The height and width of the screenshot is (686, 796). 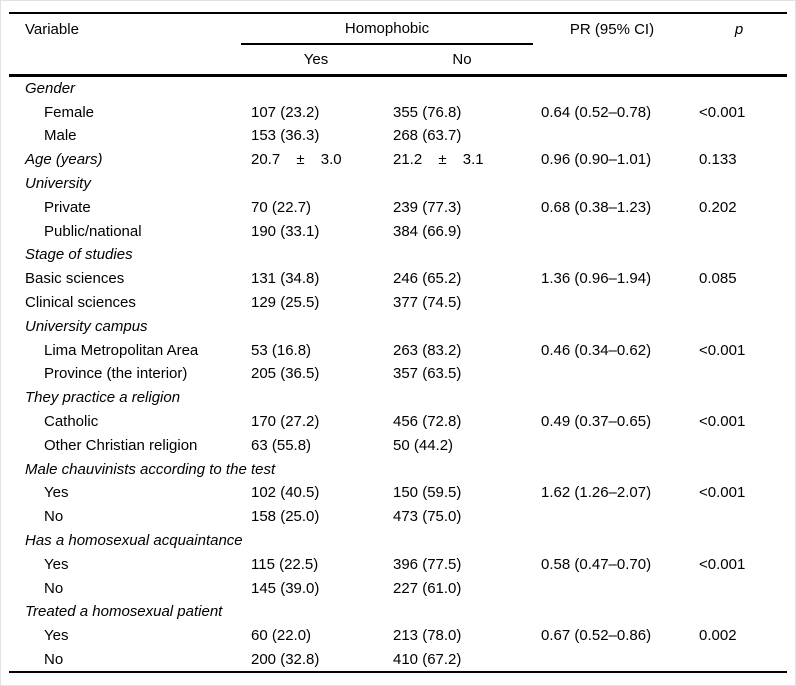 What do you see at coordinates (398, 89) in the screenshot?
I see `table-row: Gender` at bounding box center [398, 89].